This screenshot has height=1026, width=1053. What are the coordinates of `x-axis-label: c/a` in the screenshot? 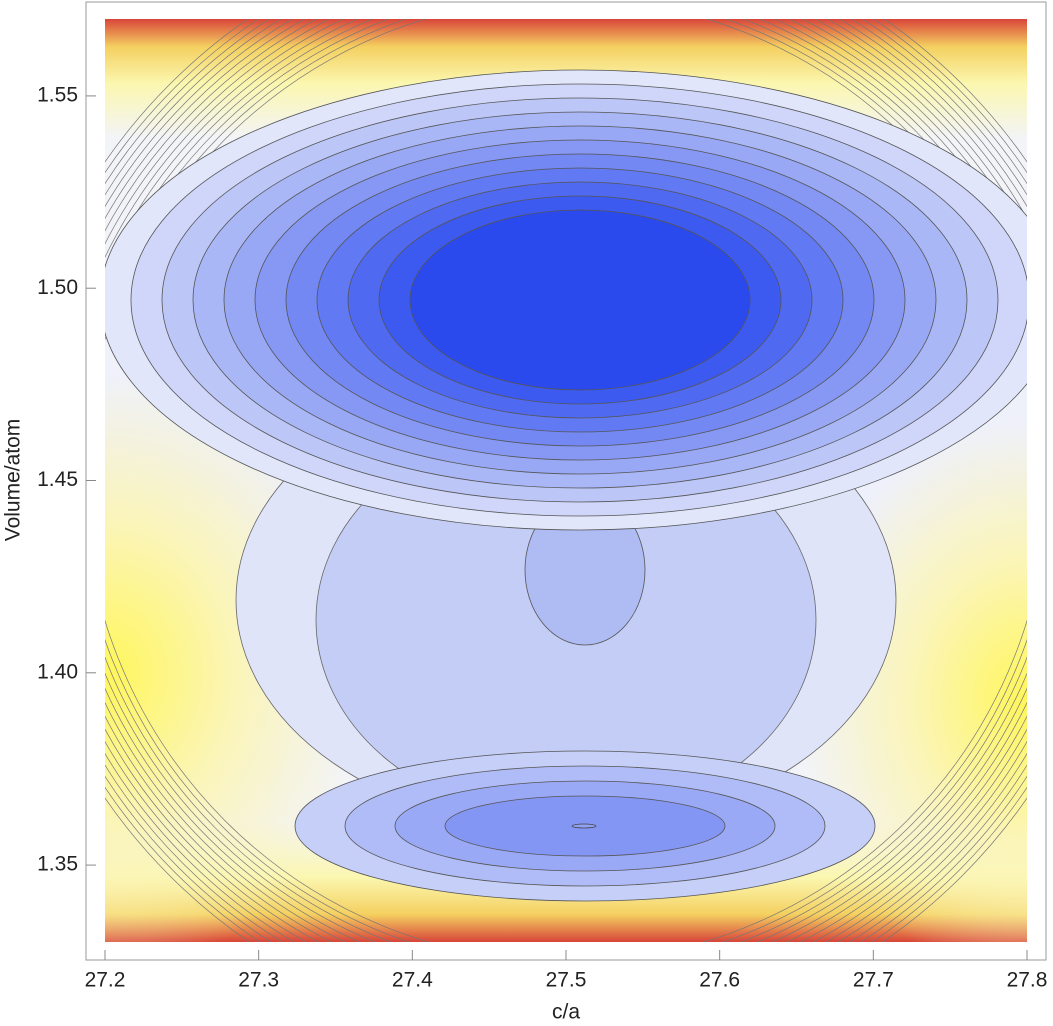 It's located at (566, 1012).